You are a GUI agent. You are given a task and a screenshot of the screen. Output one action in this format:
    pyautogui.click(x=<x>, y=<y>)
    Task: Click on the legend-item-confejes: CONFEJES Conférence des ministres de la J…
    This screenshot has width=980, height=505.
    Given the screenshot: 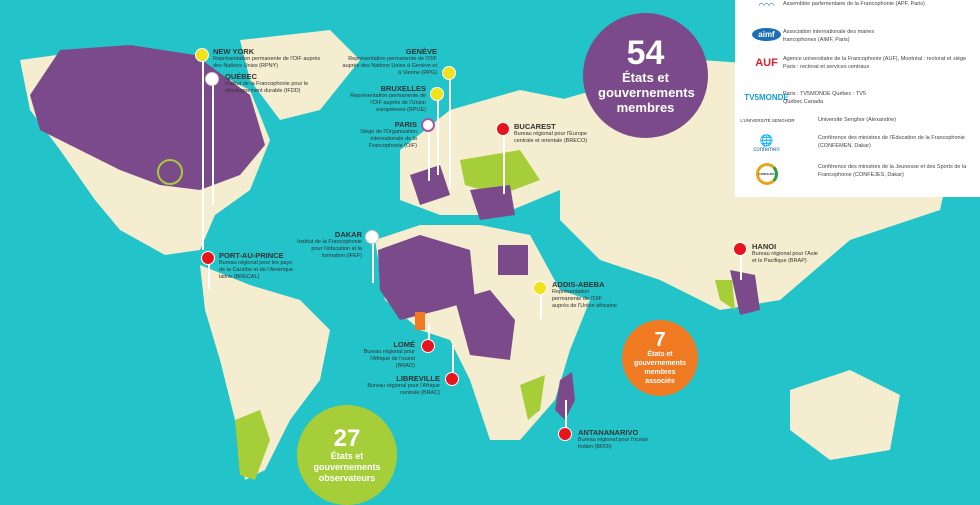 What is the action you would take?
    pyautogui.click(x=857, y=175)
    